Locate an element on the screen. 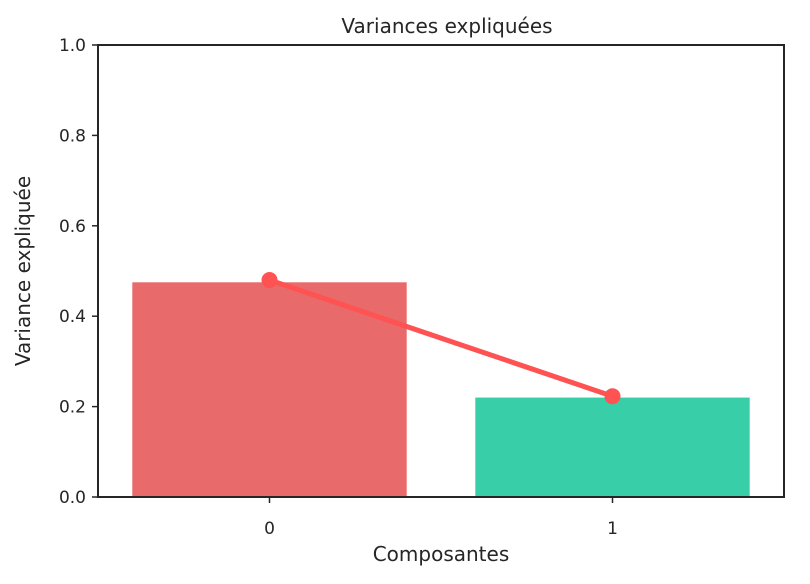  y-axis-ticks: 0.0 0.2 0.4 0.6 0.8 1.0 is located at coordinates (78, 272).